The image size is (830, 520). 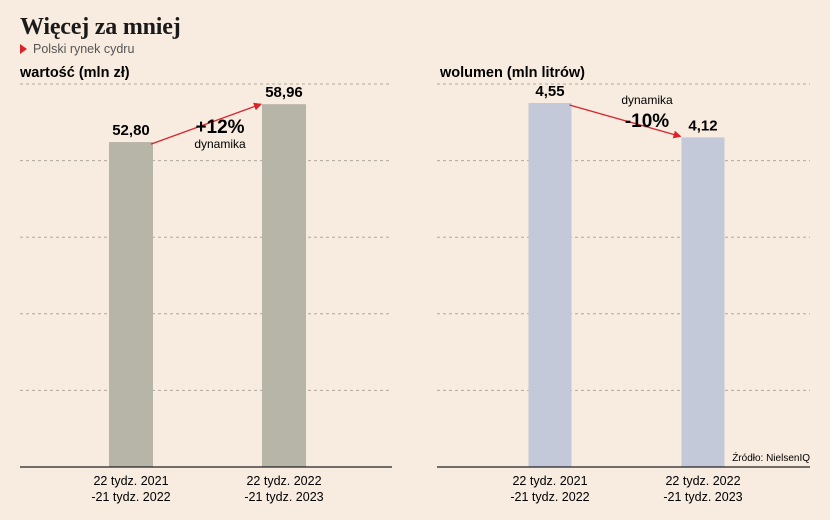 I want to click on volume-tick-label: 22 tydz. 2022, so click(x=702, y=481).